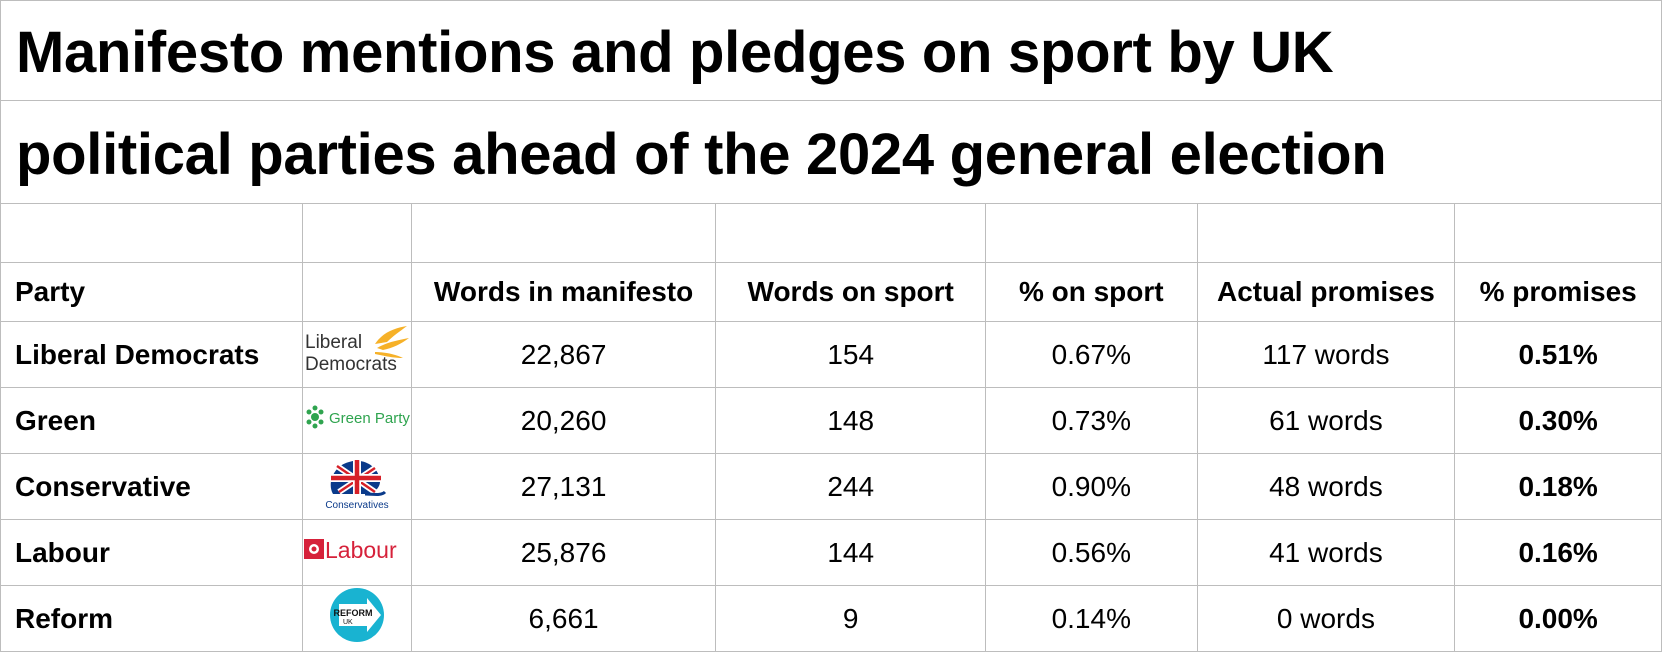 This screenshot has height=652, width=1662. What do you see at coordinates (850, 486) in the screenshot?
I see `words-on-sport: 244` at bounding box center [850, 486].